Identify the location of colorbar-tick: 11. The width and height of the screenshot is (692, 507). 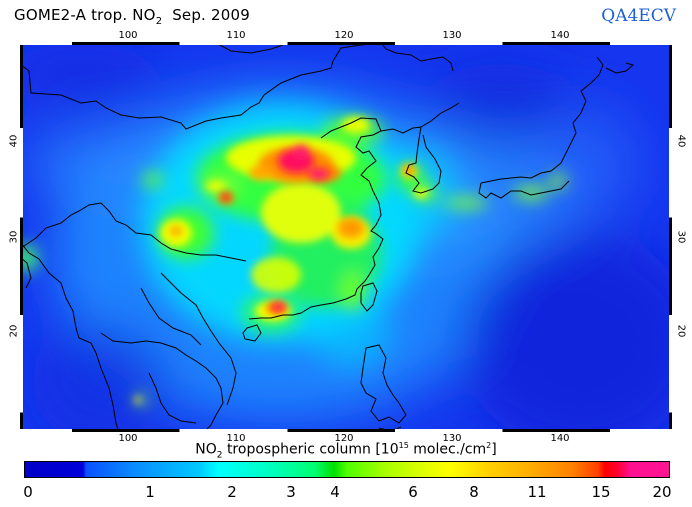
(537, 492).